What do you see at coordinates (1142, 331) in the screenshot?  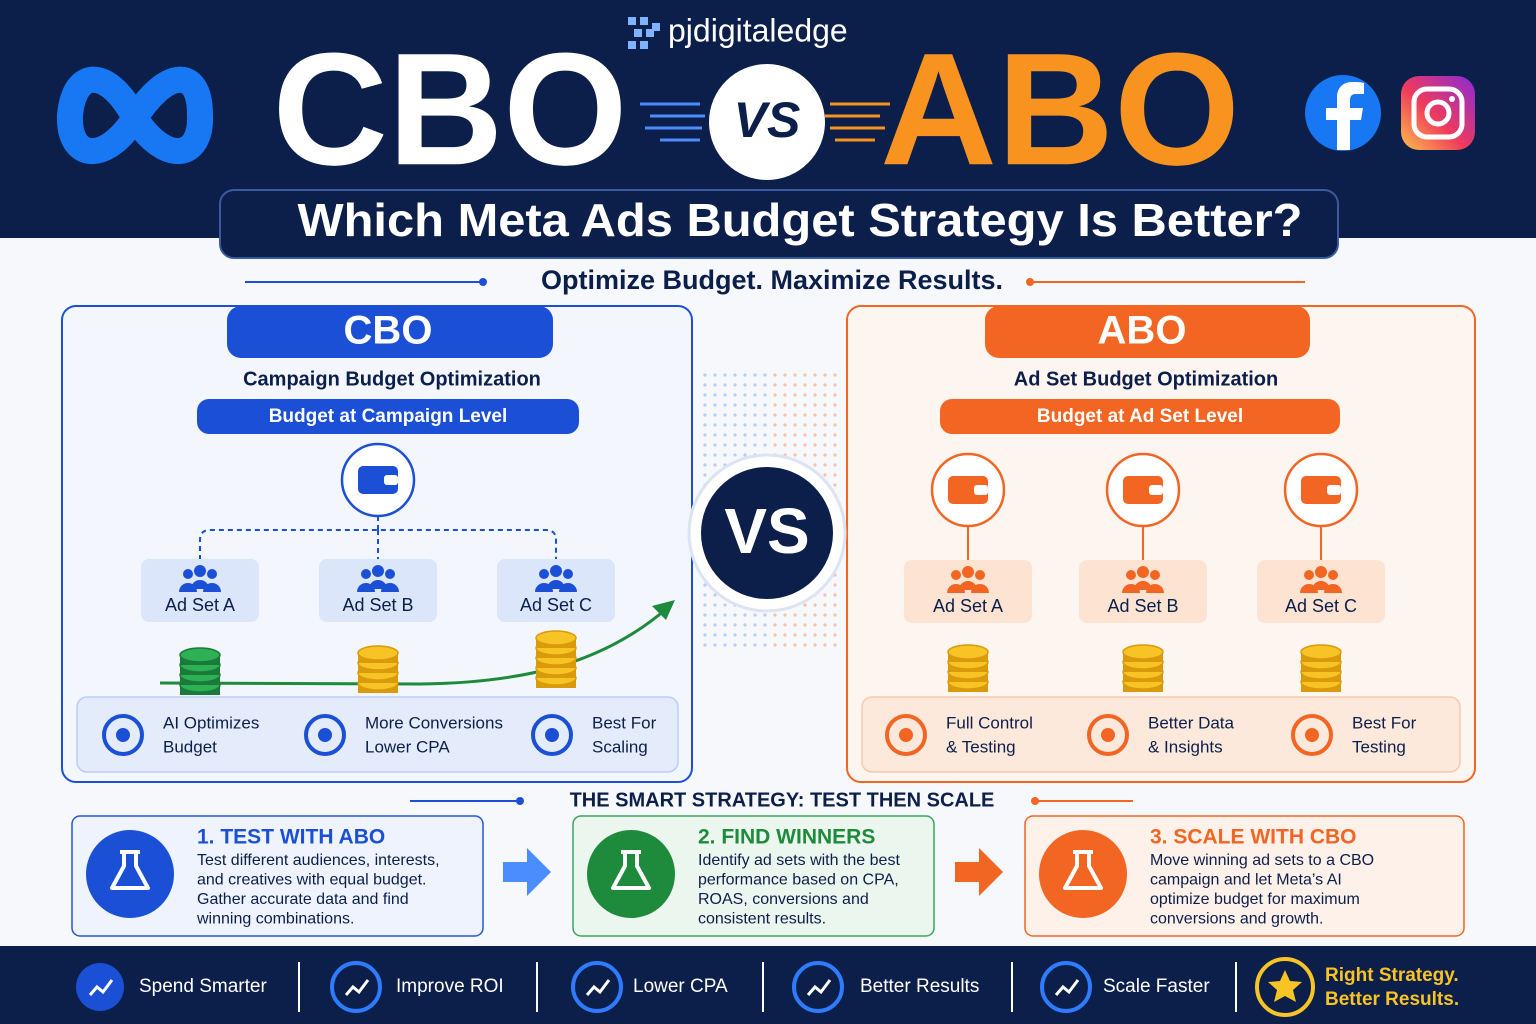 I see `panel-title: ABO` at bounding box center [1142, 331].